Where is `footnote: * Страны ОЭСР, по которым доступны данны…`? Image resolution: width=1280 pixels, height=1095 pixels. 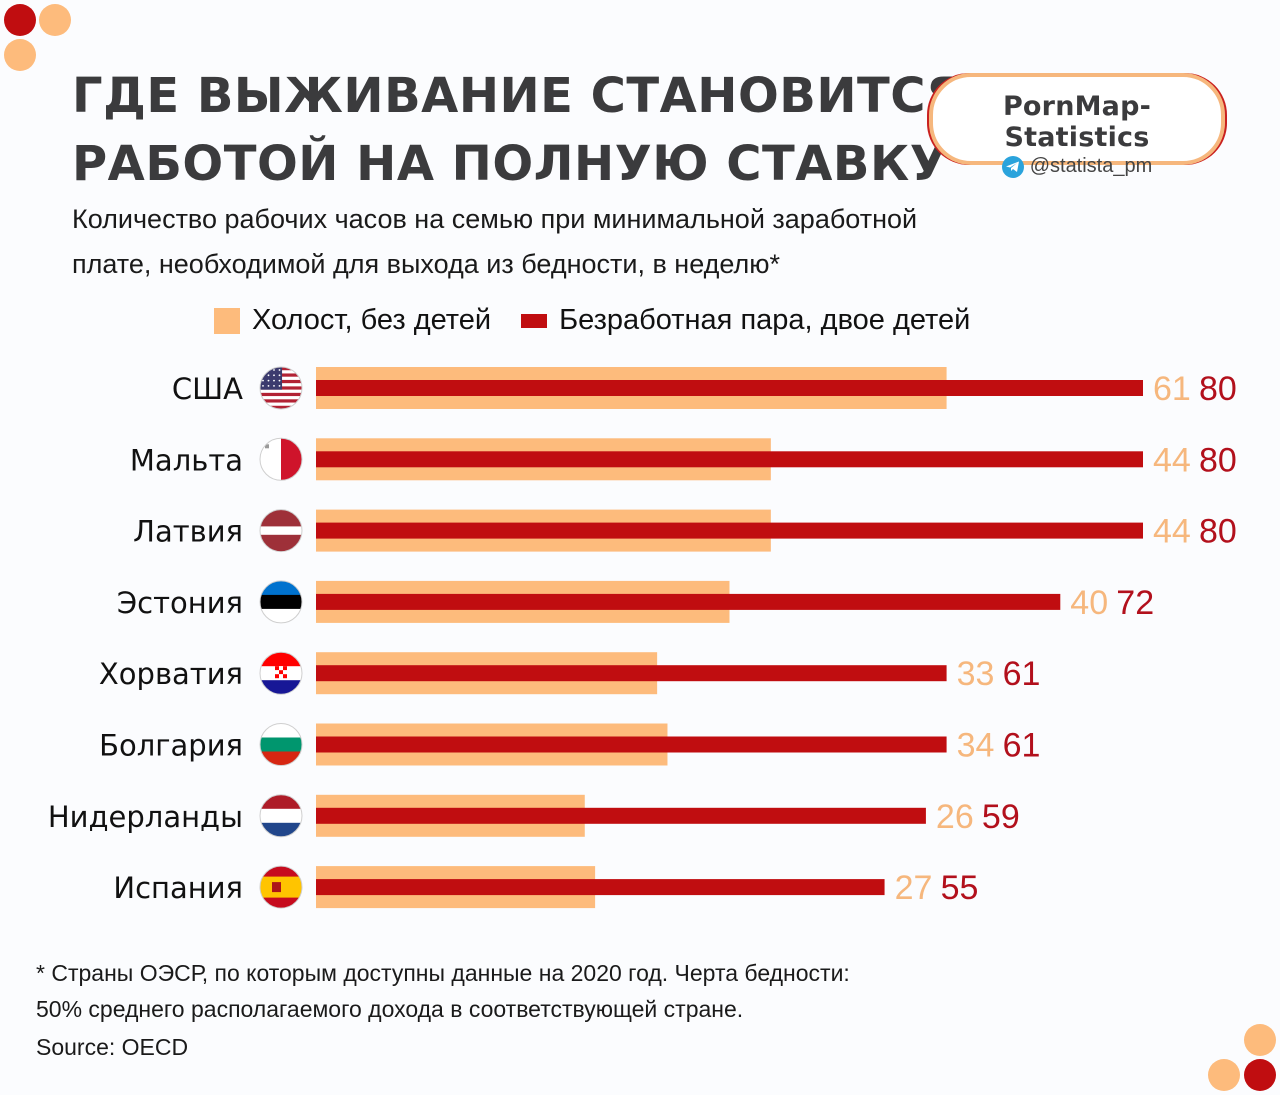
footnote: * Страны ОЭСР, по которым доступны данны… is located at coordinates (443, 991).